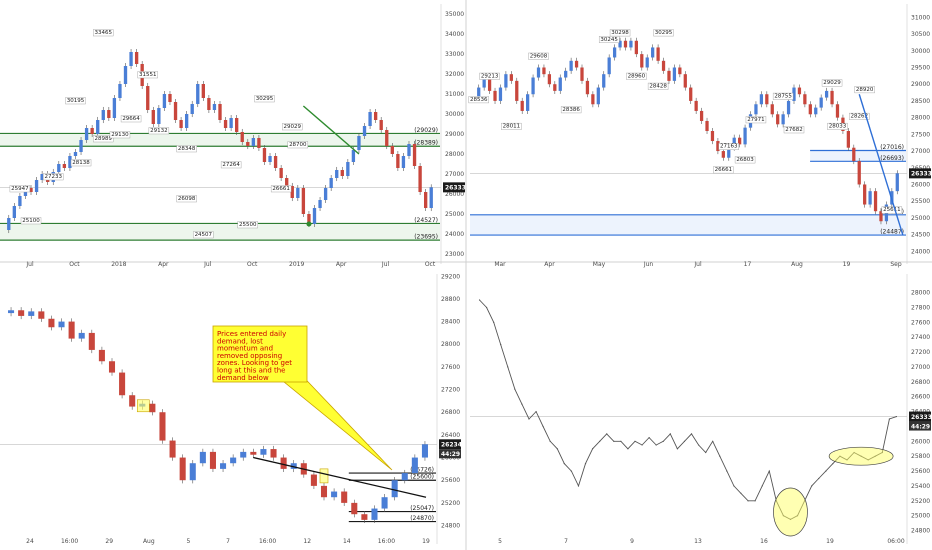 The image size is (932, 550). I want to click on swing-label: 28536, so click(479, 100).